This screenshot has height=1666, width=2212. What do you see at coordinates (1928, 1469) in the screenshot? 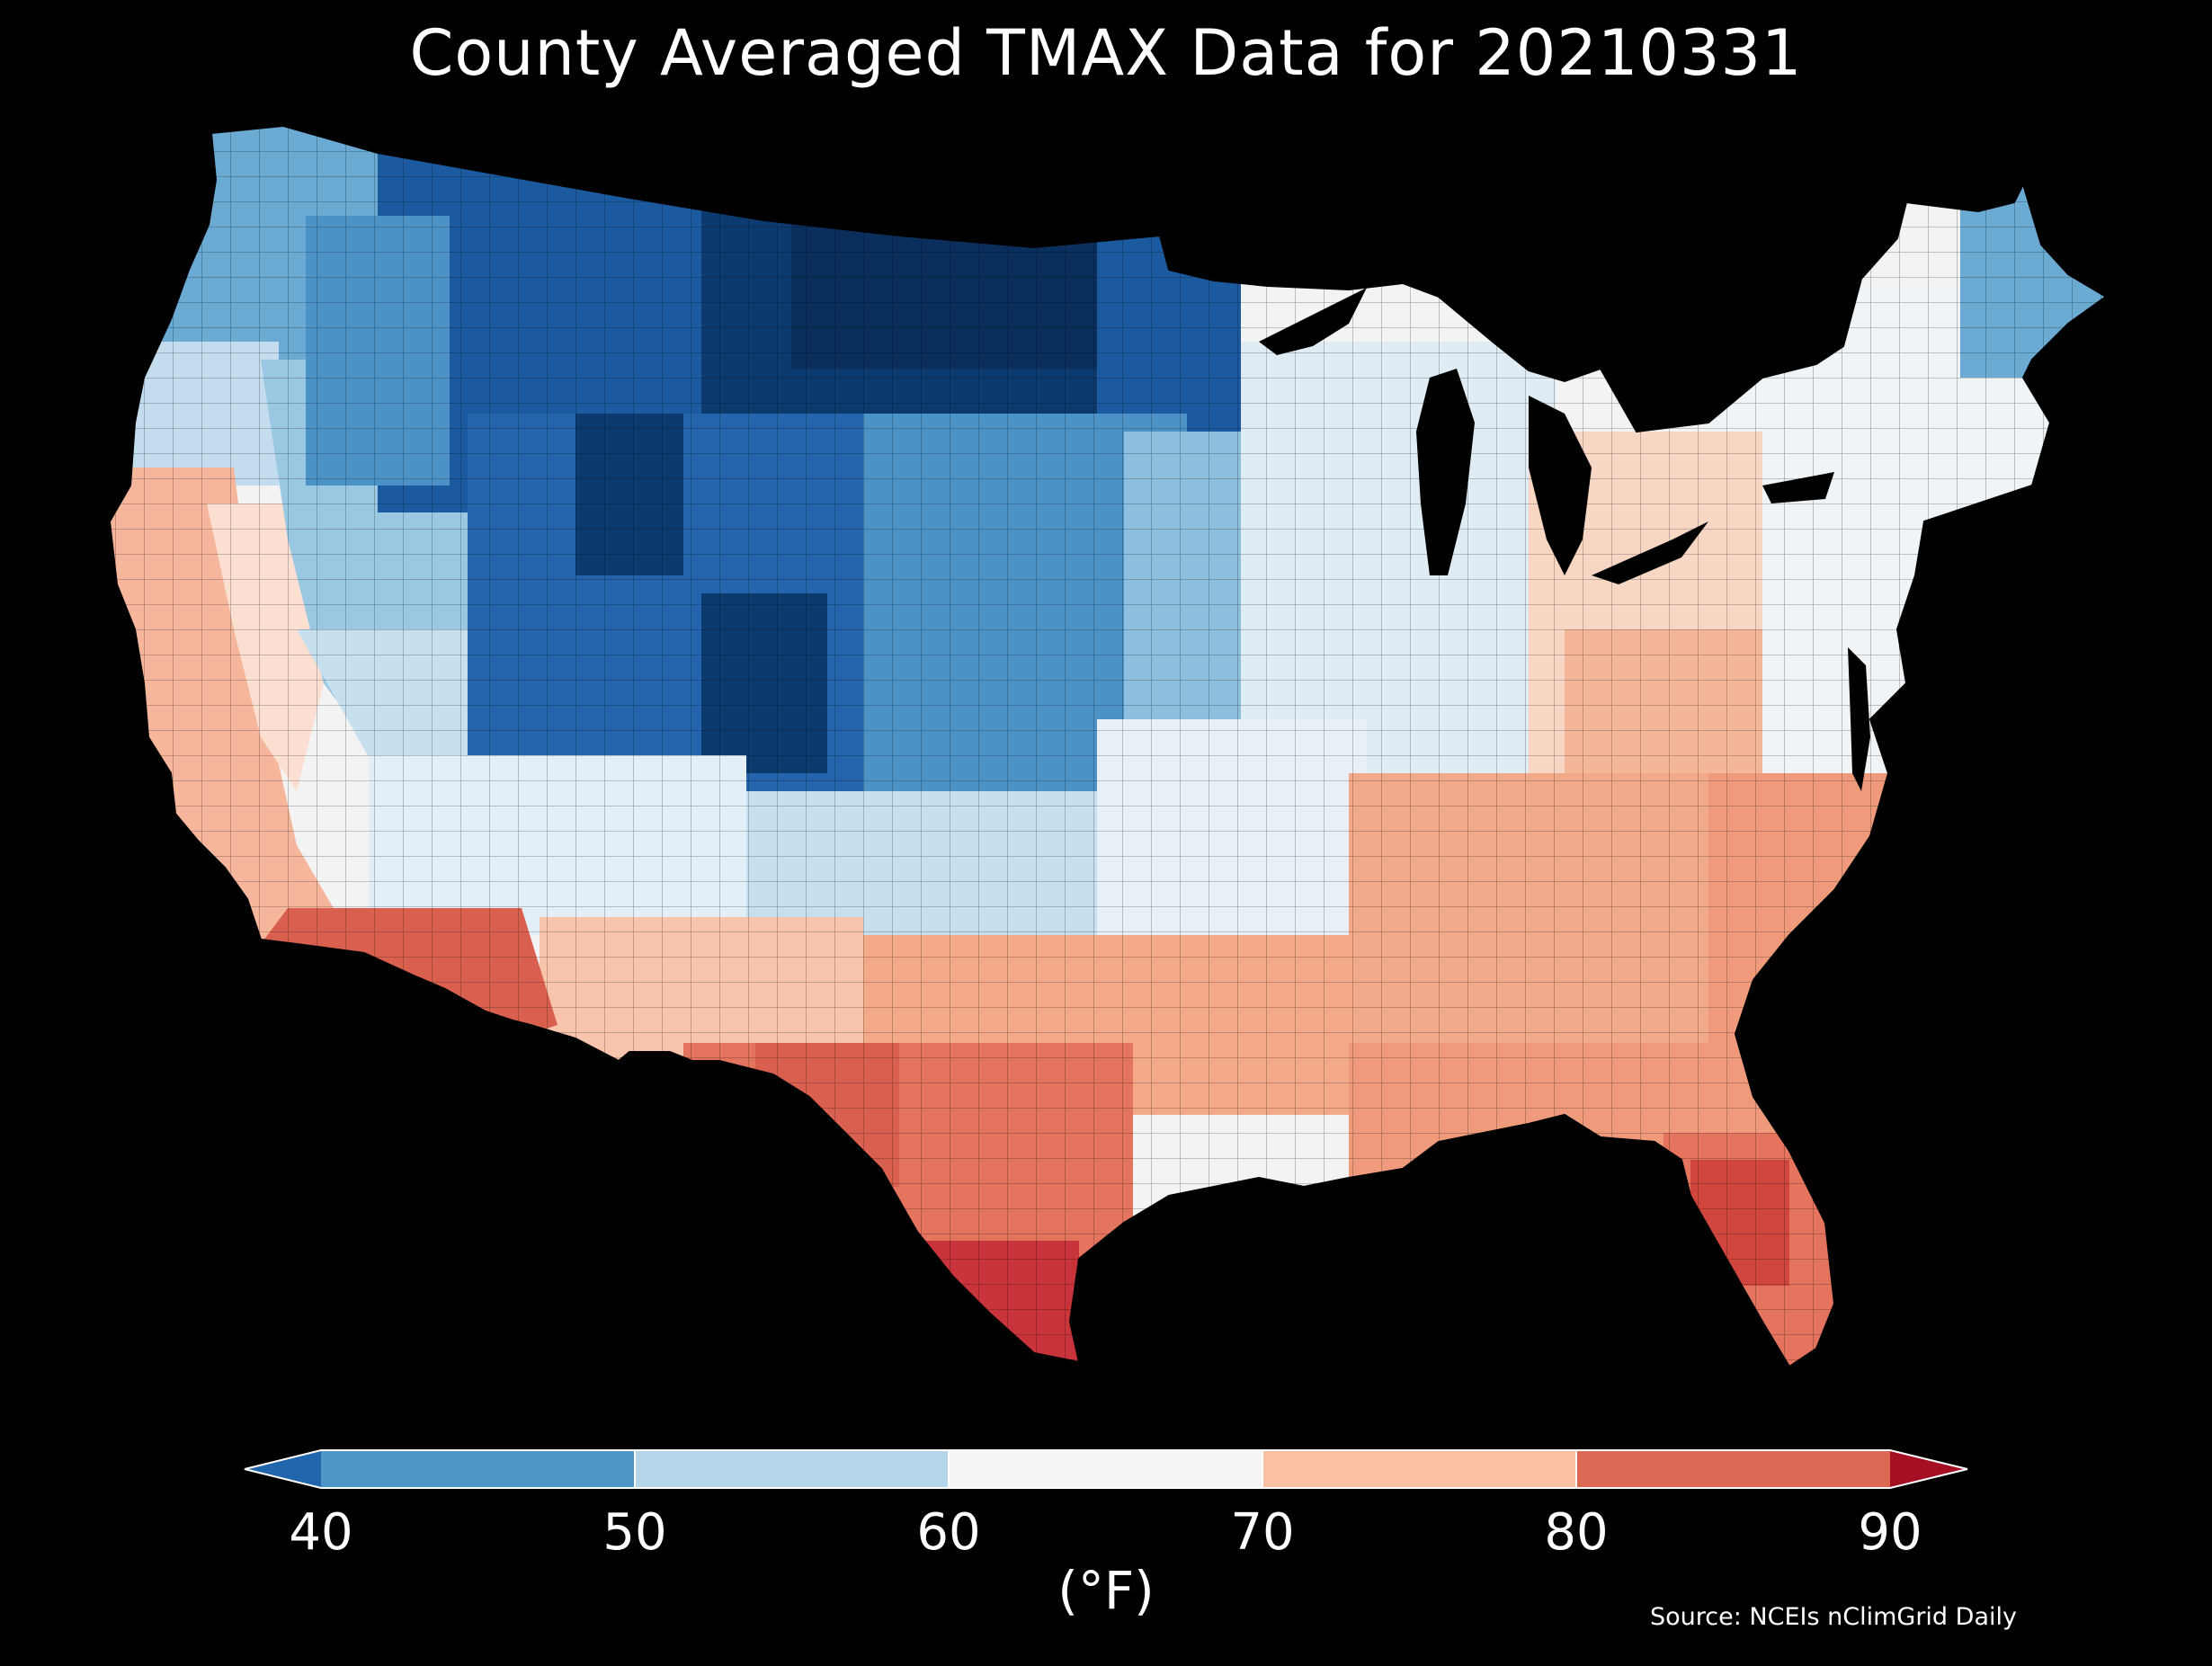
I see `colorbar-over-extension` at bounding box center [1928, 1469].